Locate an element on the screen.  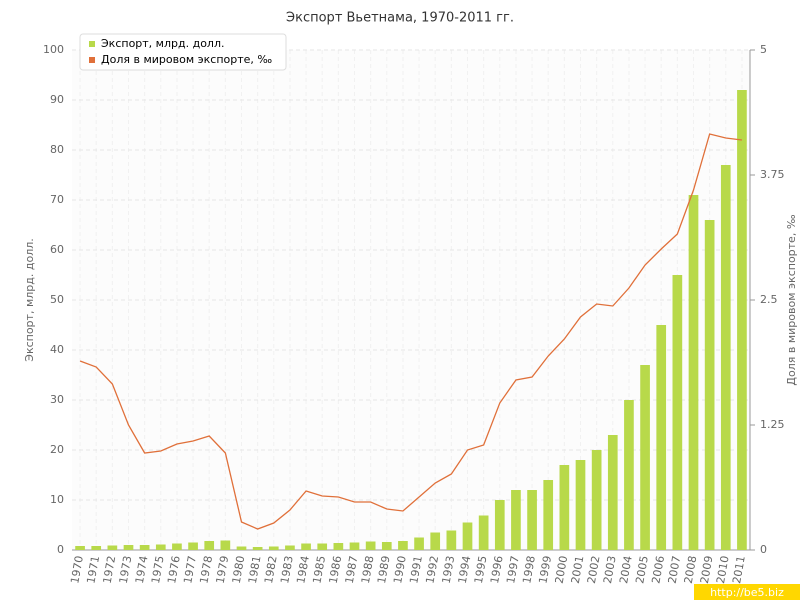
x-tick-label: 1994 is located at coordinates (465, 570).